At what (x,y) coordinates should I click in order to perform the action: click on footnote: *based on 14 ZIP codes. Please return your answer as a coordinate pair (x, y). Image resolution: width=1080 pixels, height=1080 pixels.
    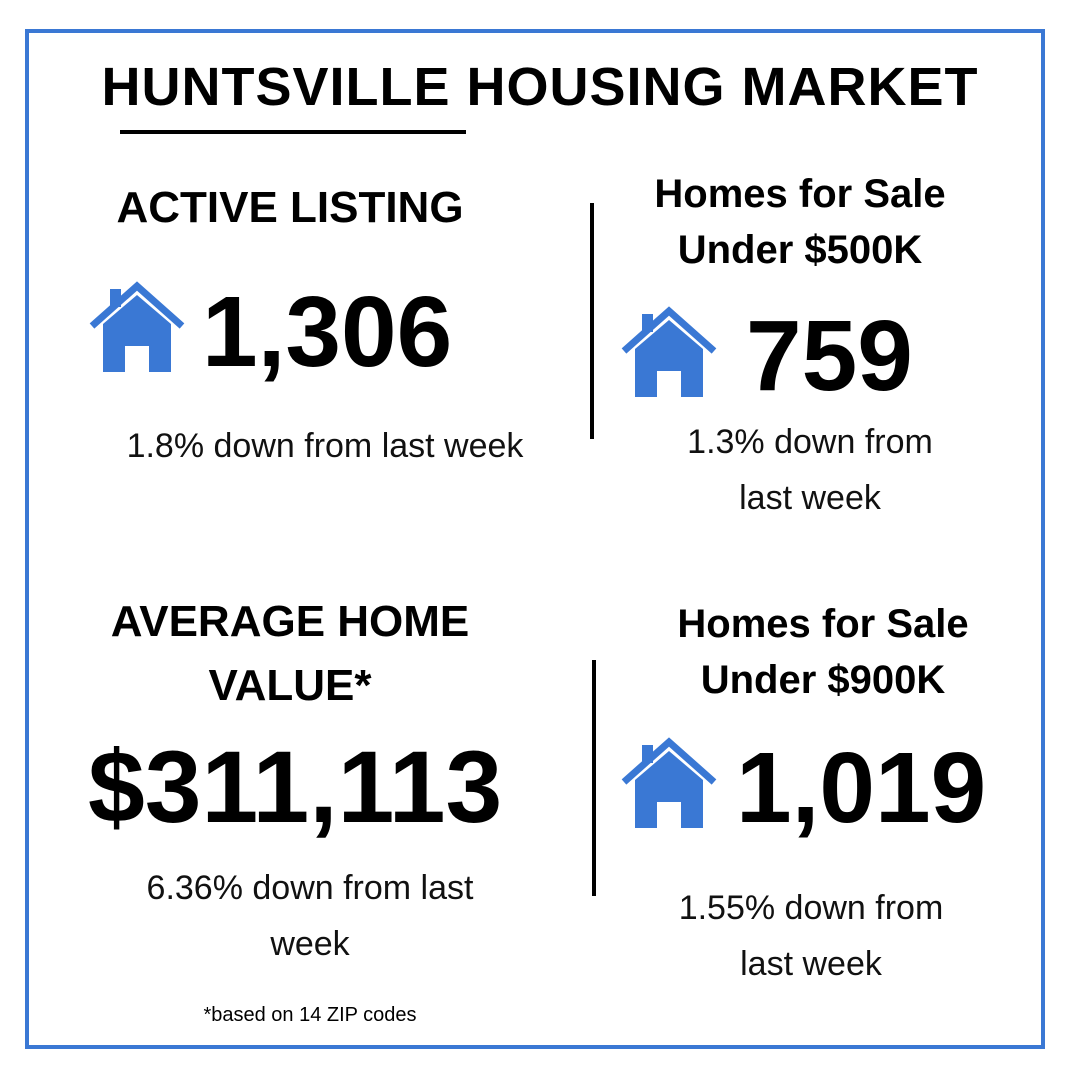
    Looking at the image, I should click on (310, 1015).